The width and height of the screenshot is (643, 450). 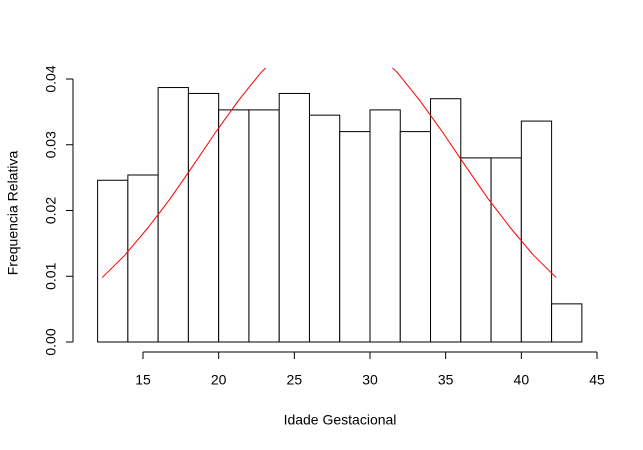 I want to click on y-tick-label: 0.03, so click(x=51, y=144).